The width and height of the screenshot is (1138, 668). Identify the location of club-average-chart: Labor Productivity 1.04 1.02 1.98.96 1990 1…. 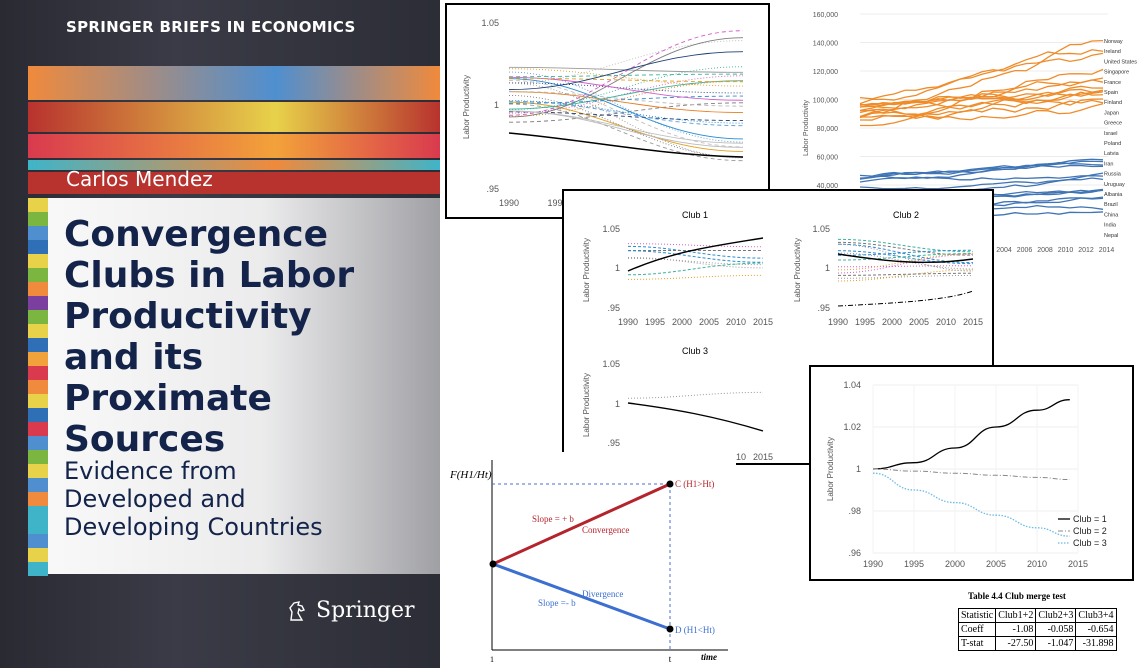
(971, 473).